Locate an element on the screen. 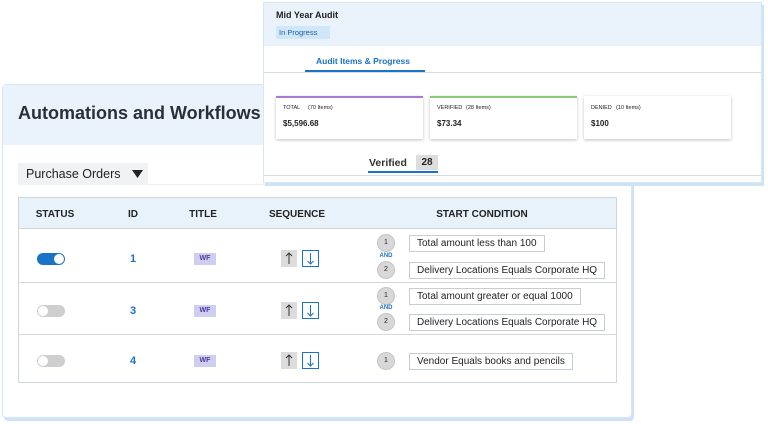 The image size is (768, 424). stat-label: VERIFIED is located at coordinates (450, 108).